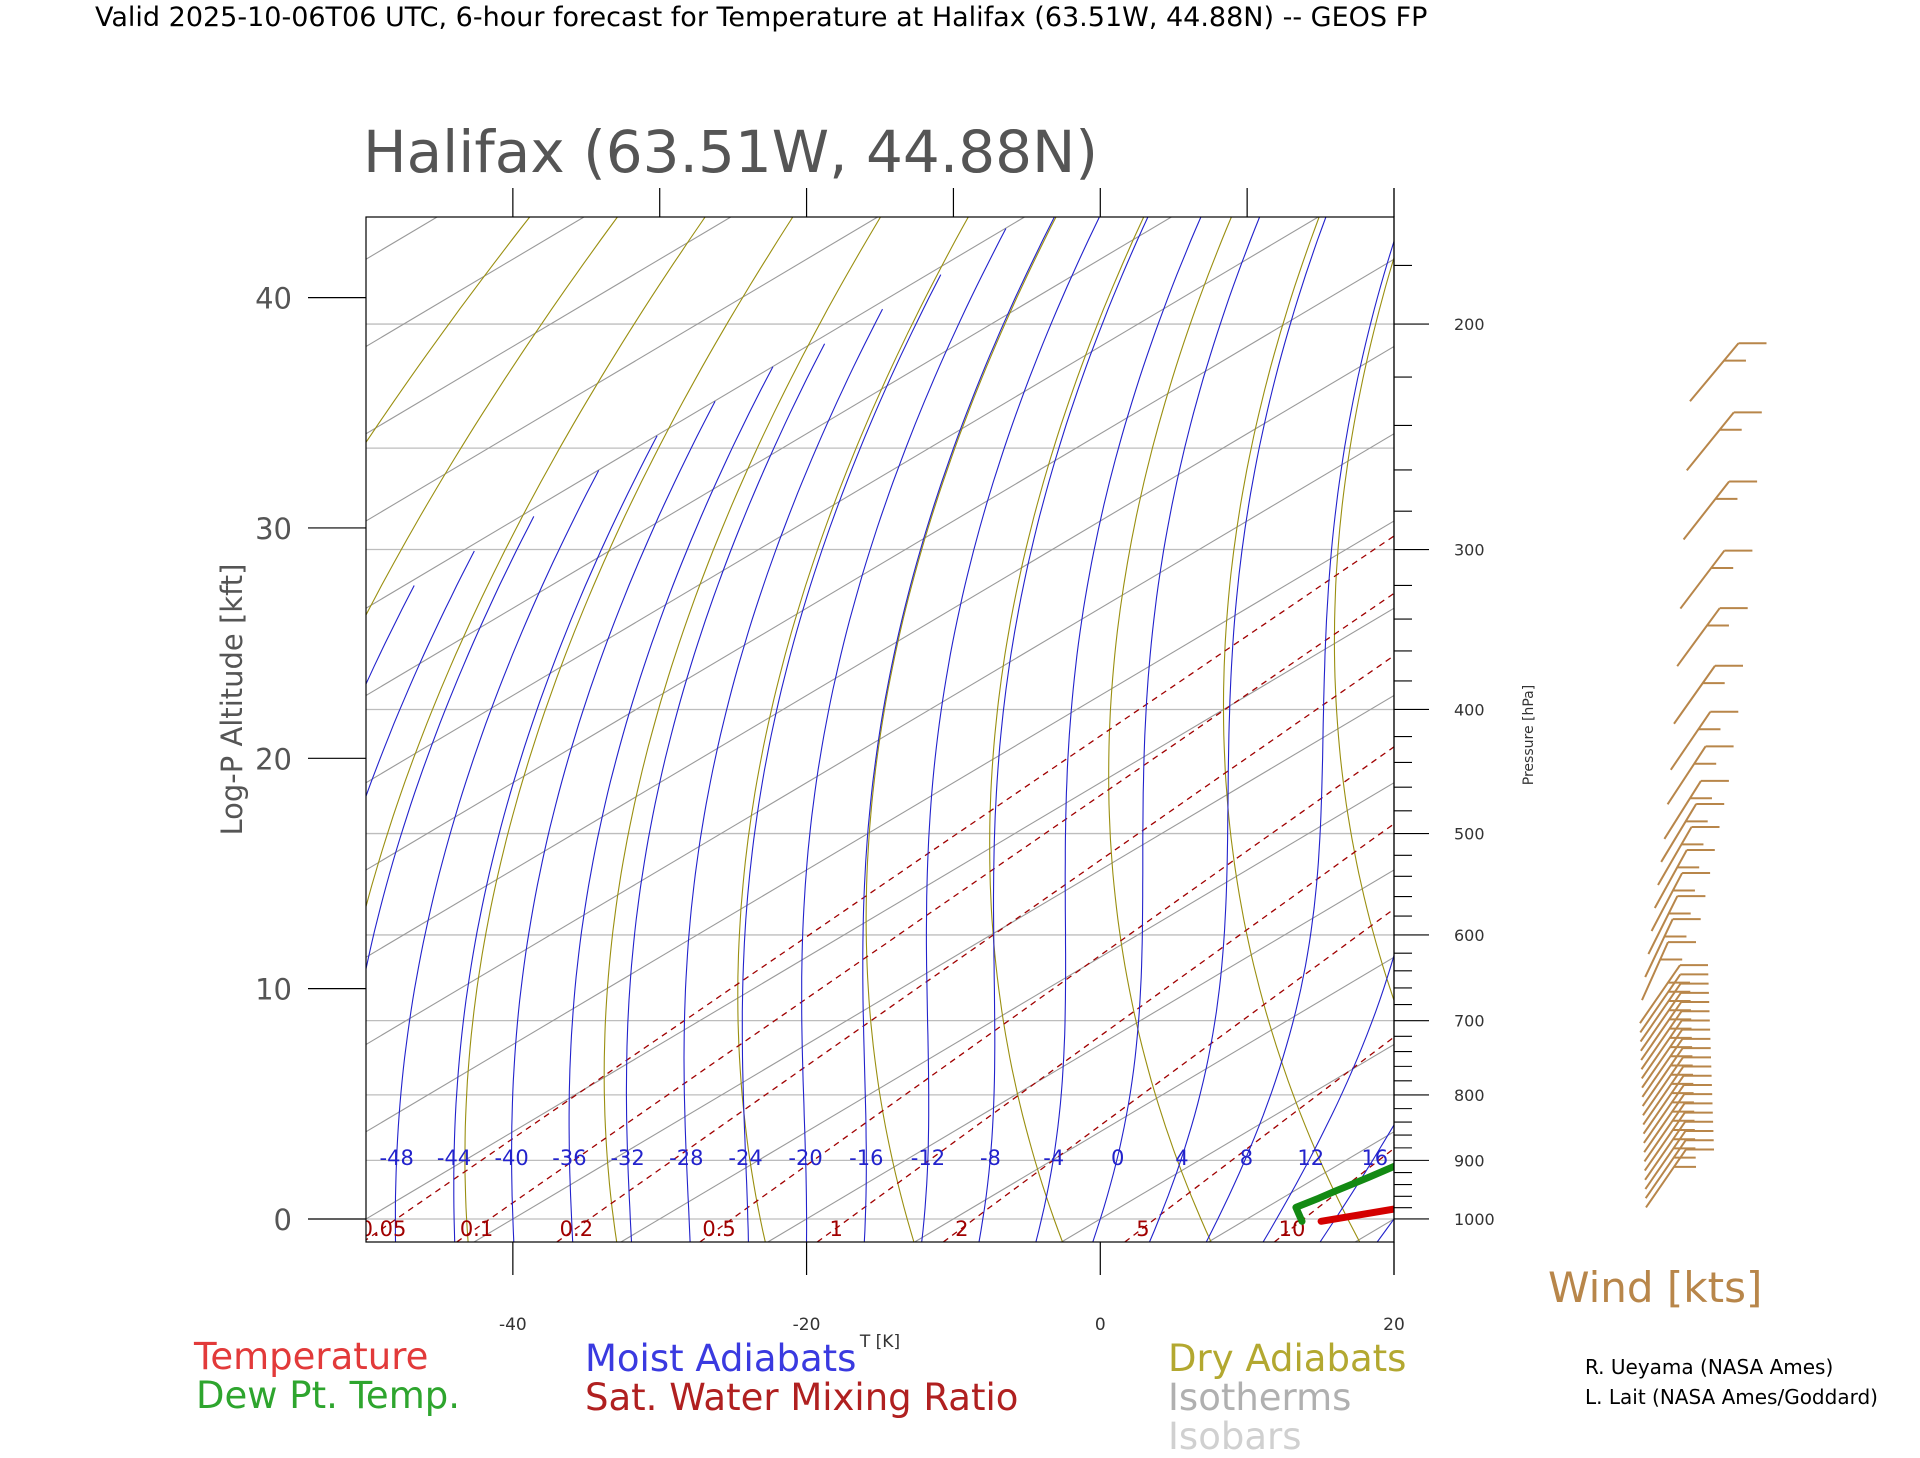  What do you see at coordinates (1246, 1158) in the screenshot?
I see `moist-adiabat-label: 8` at bounding box center [1246, 1158].